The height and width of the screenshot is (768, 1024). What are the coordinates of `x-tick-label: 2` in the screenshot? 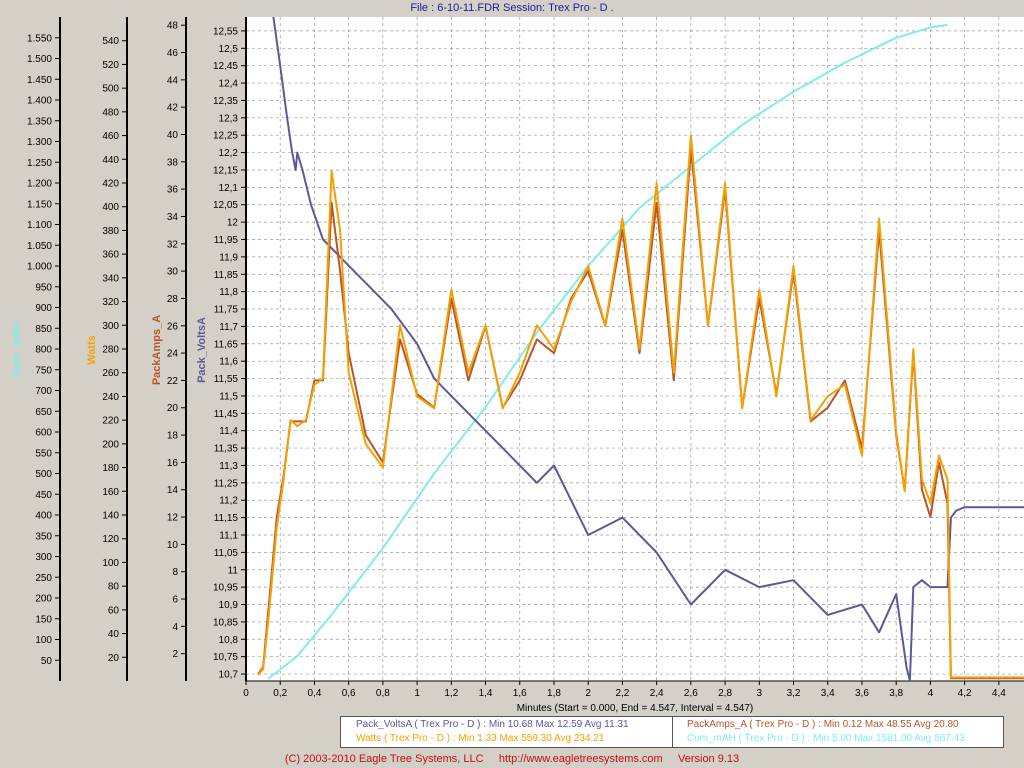 It's located at (588, 693).